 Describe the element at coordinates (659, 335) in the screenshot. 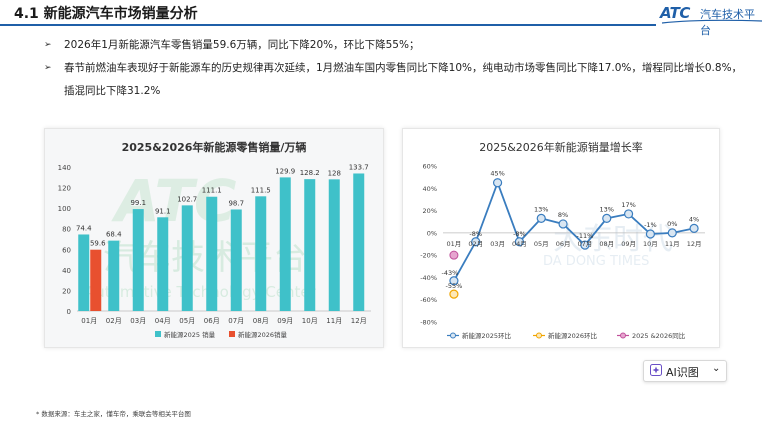

I see `legend-label: 2025 &2026同比` at that location.